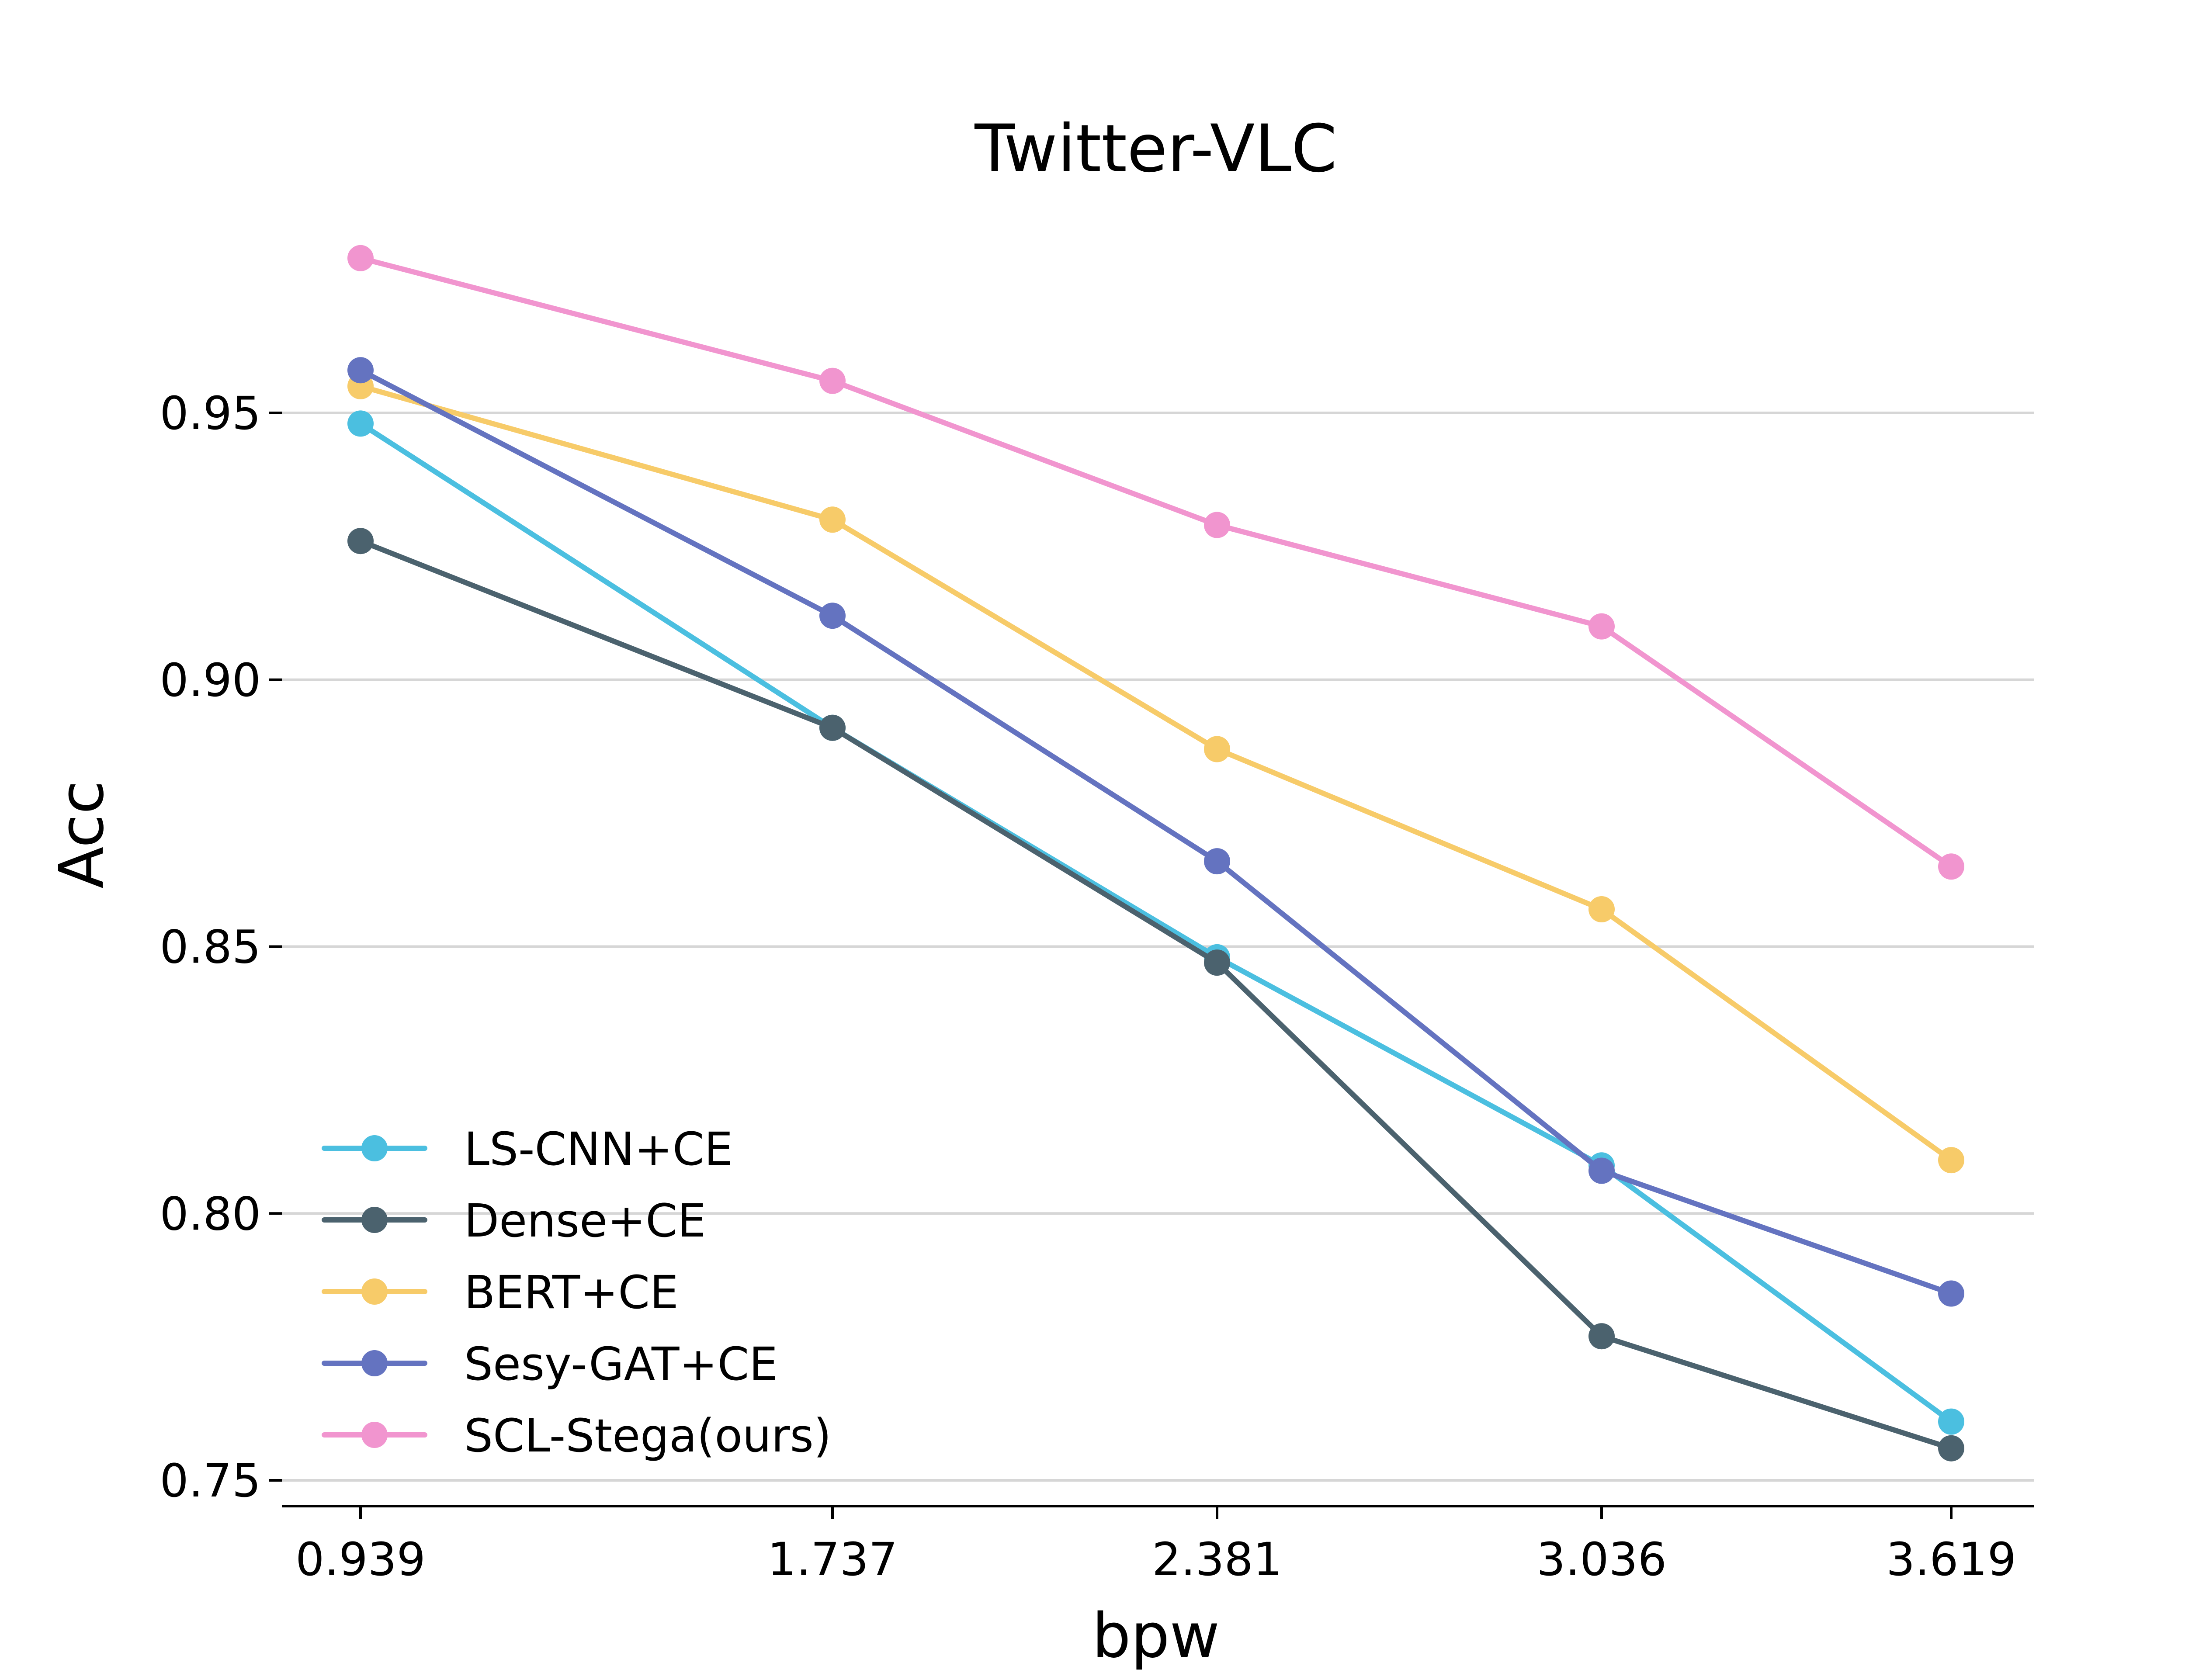  Describe the element at coordinates (1217, 1559) in the screenshot. I see `x-tick-label: 2.381` at that location.